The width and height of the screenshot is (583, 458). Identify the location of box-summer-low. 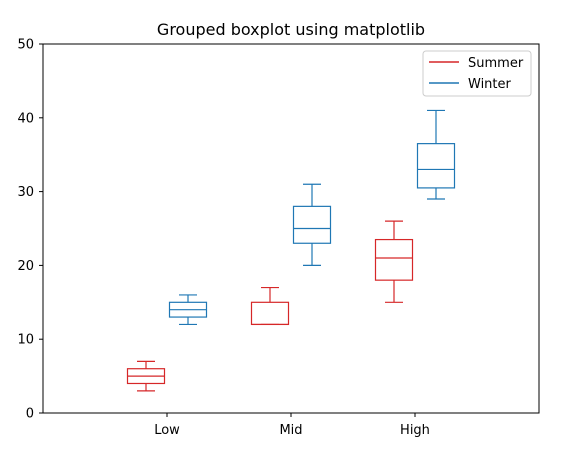
(146, 376).